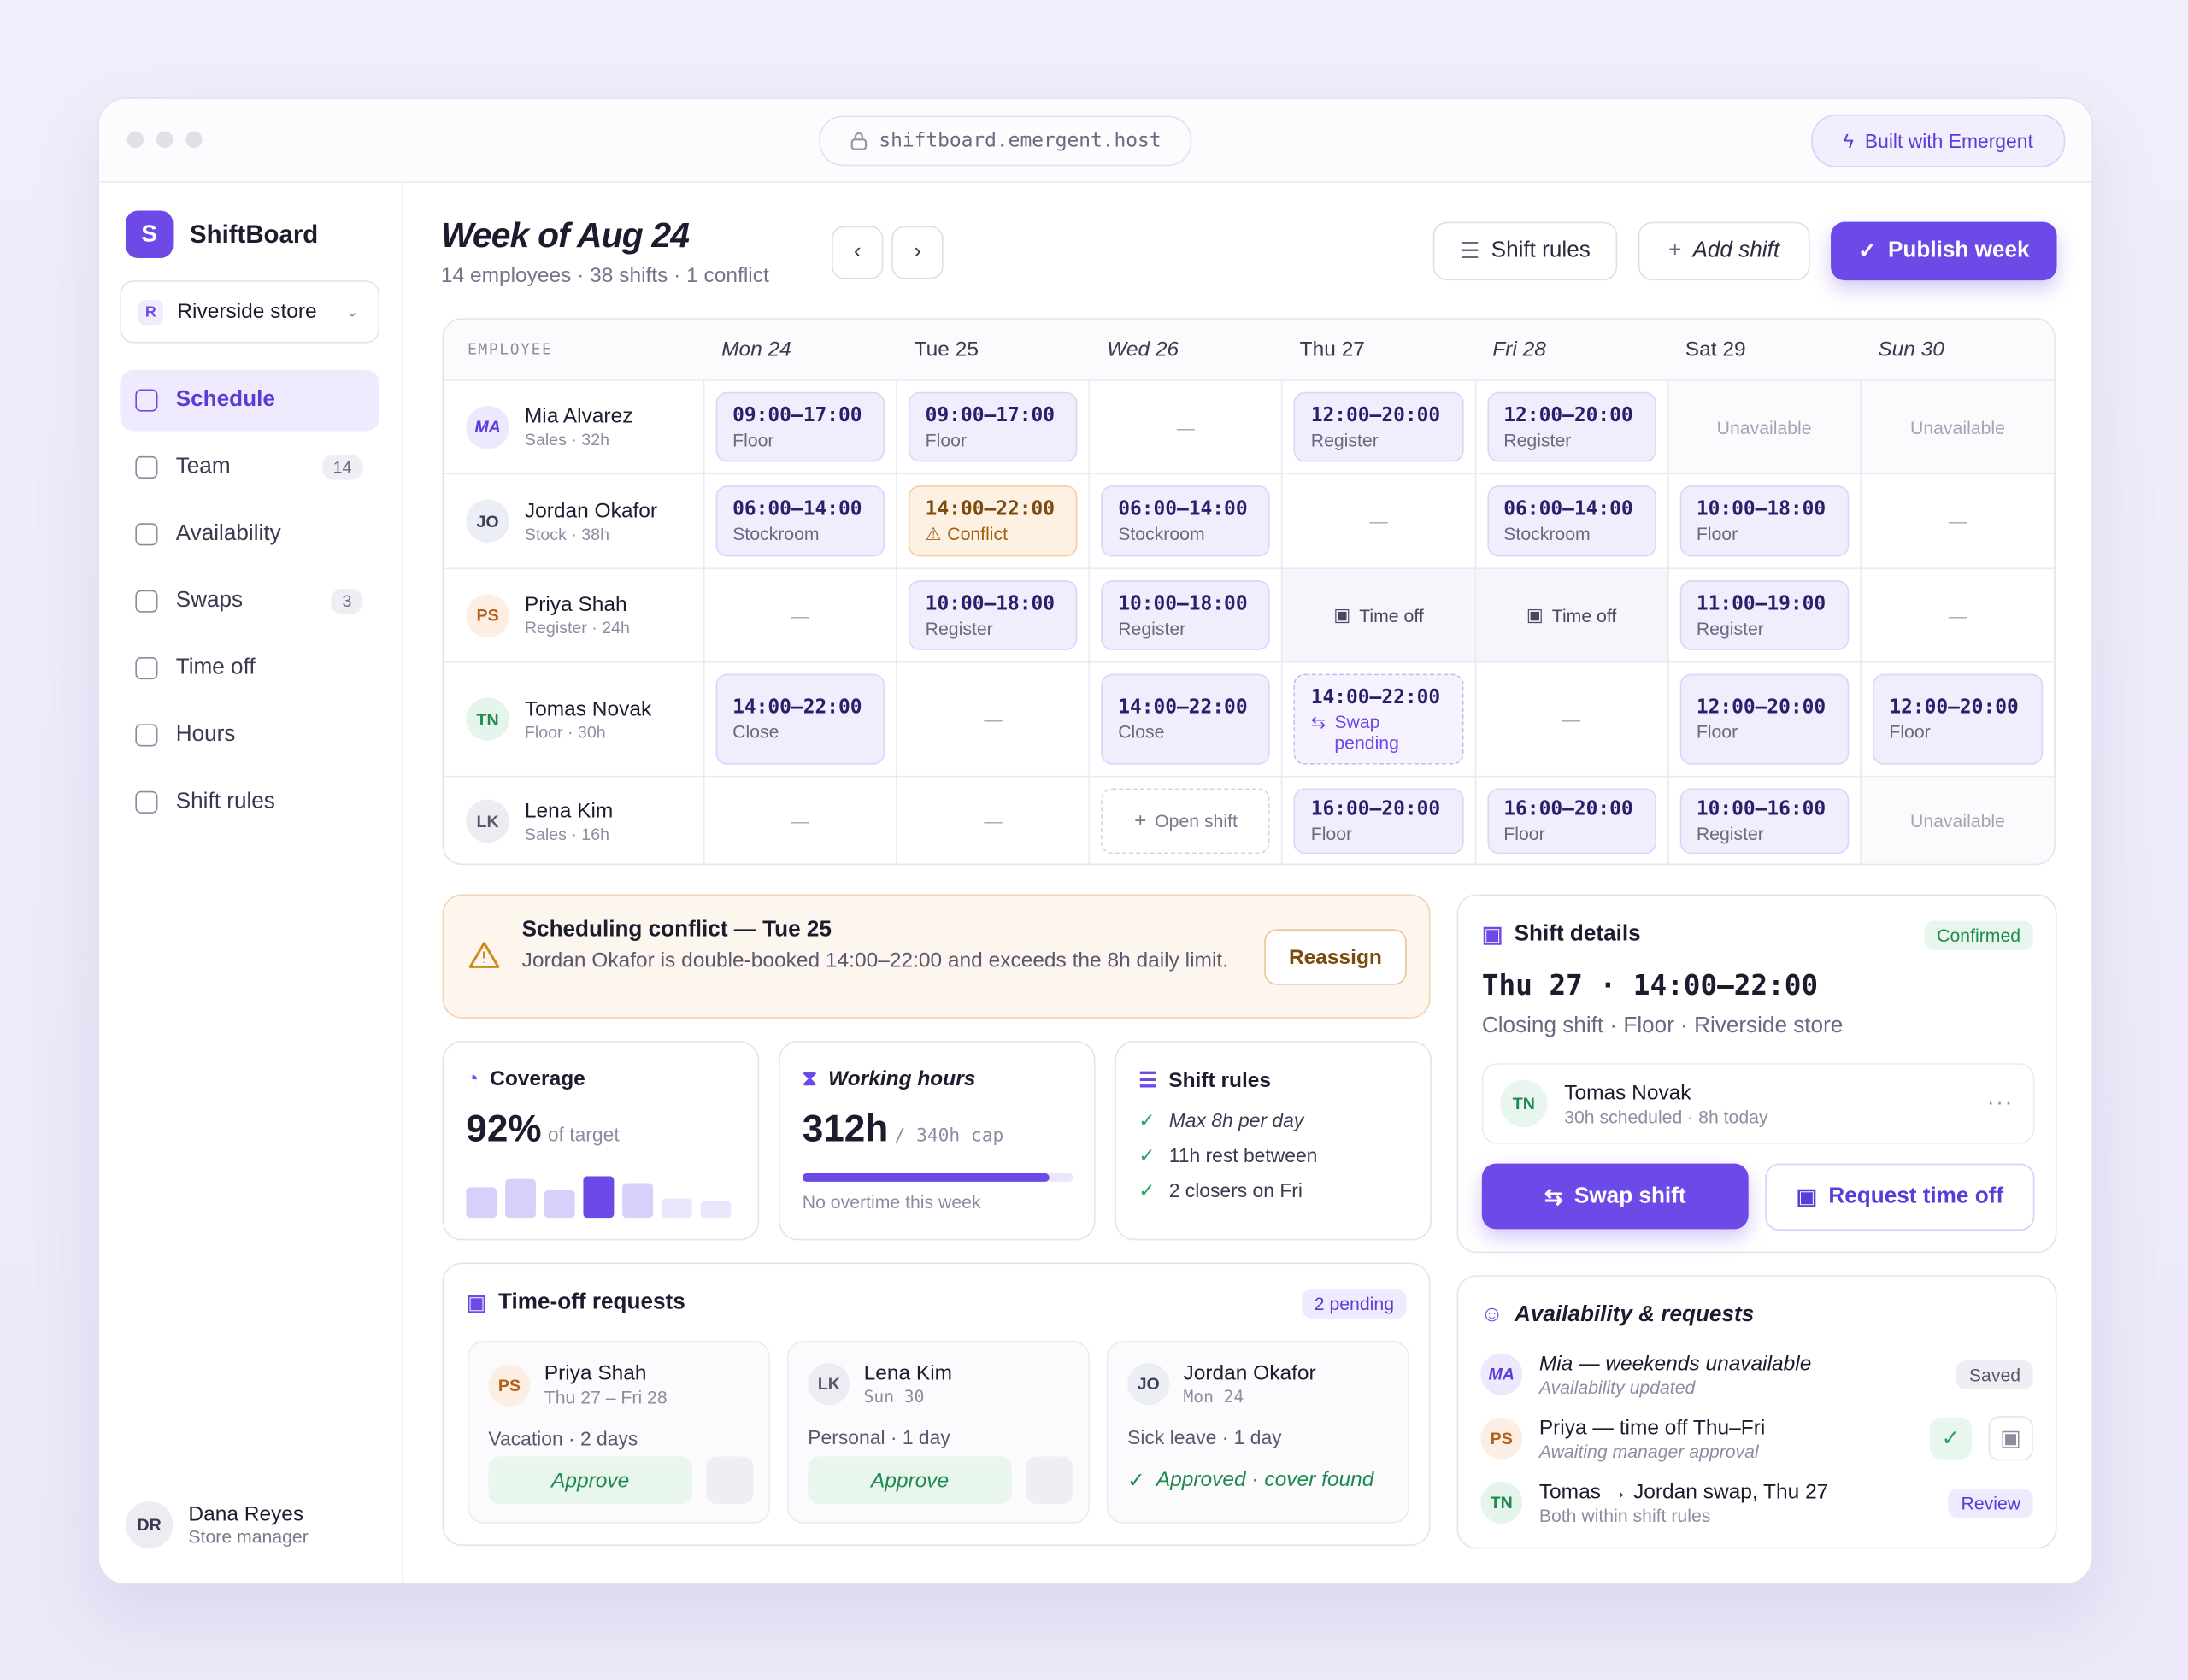  Describe the element at coordinates (565, 236) in the screenshot. I see `page-title: Week of Aug 24` at that location.